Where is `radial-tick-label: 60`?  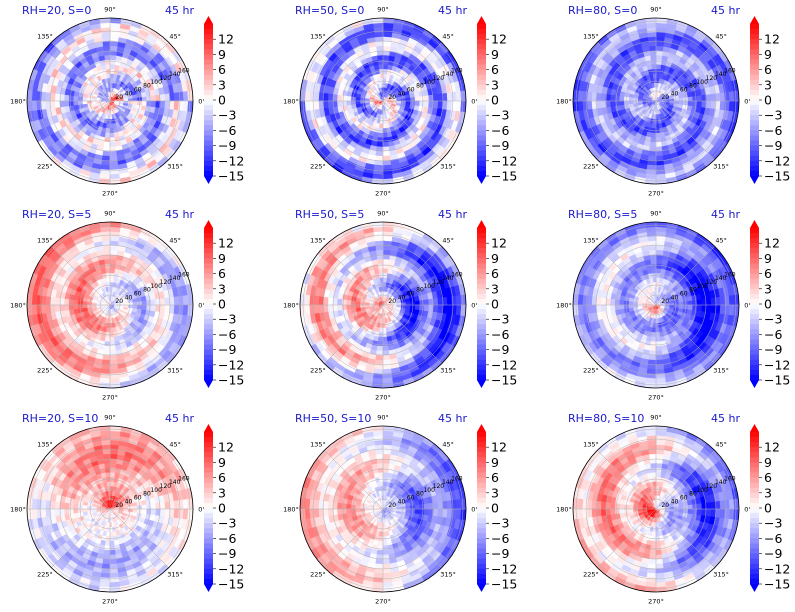 radial-tick-label: 60 is located at coordinates (138, 90).